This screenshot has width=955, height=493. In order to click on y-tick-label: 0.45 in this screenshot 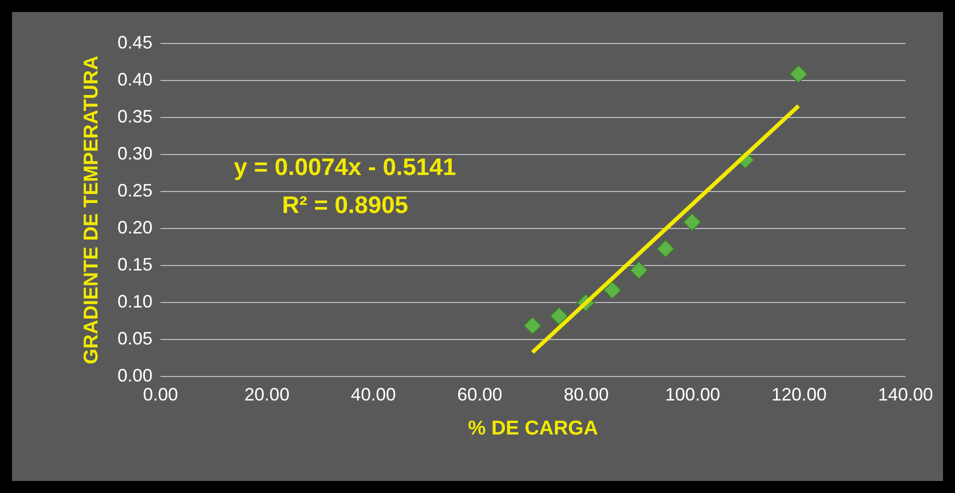, I will do `click(134, 42)`.